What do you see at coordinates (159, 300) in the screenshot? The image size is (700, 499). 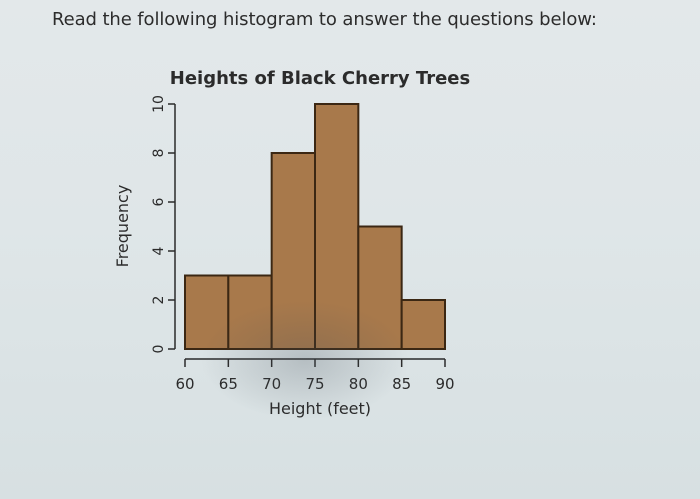 I see `y-tick-label: 2` at bounding box center [159, 300].